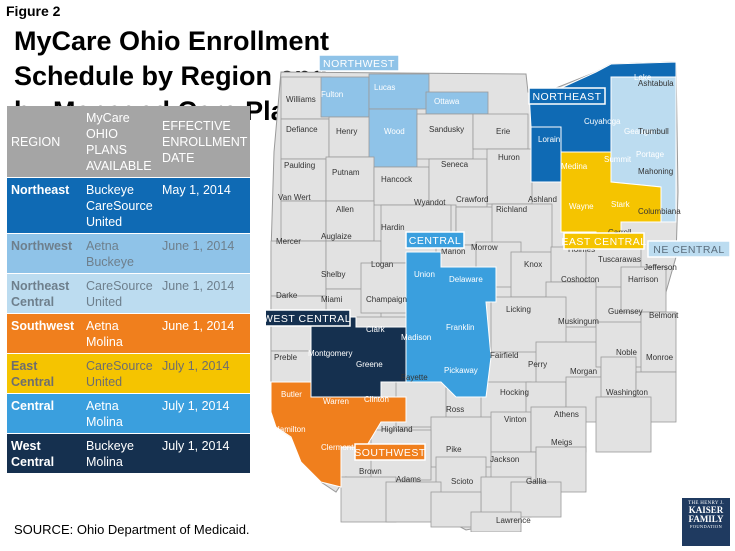 This screenshot has height=551, width=735. Describe the element at coordinates (33, 454) in the screenshot. I see `region-cell: West Central` at that location.